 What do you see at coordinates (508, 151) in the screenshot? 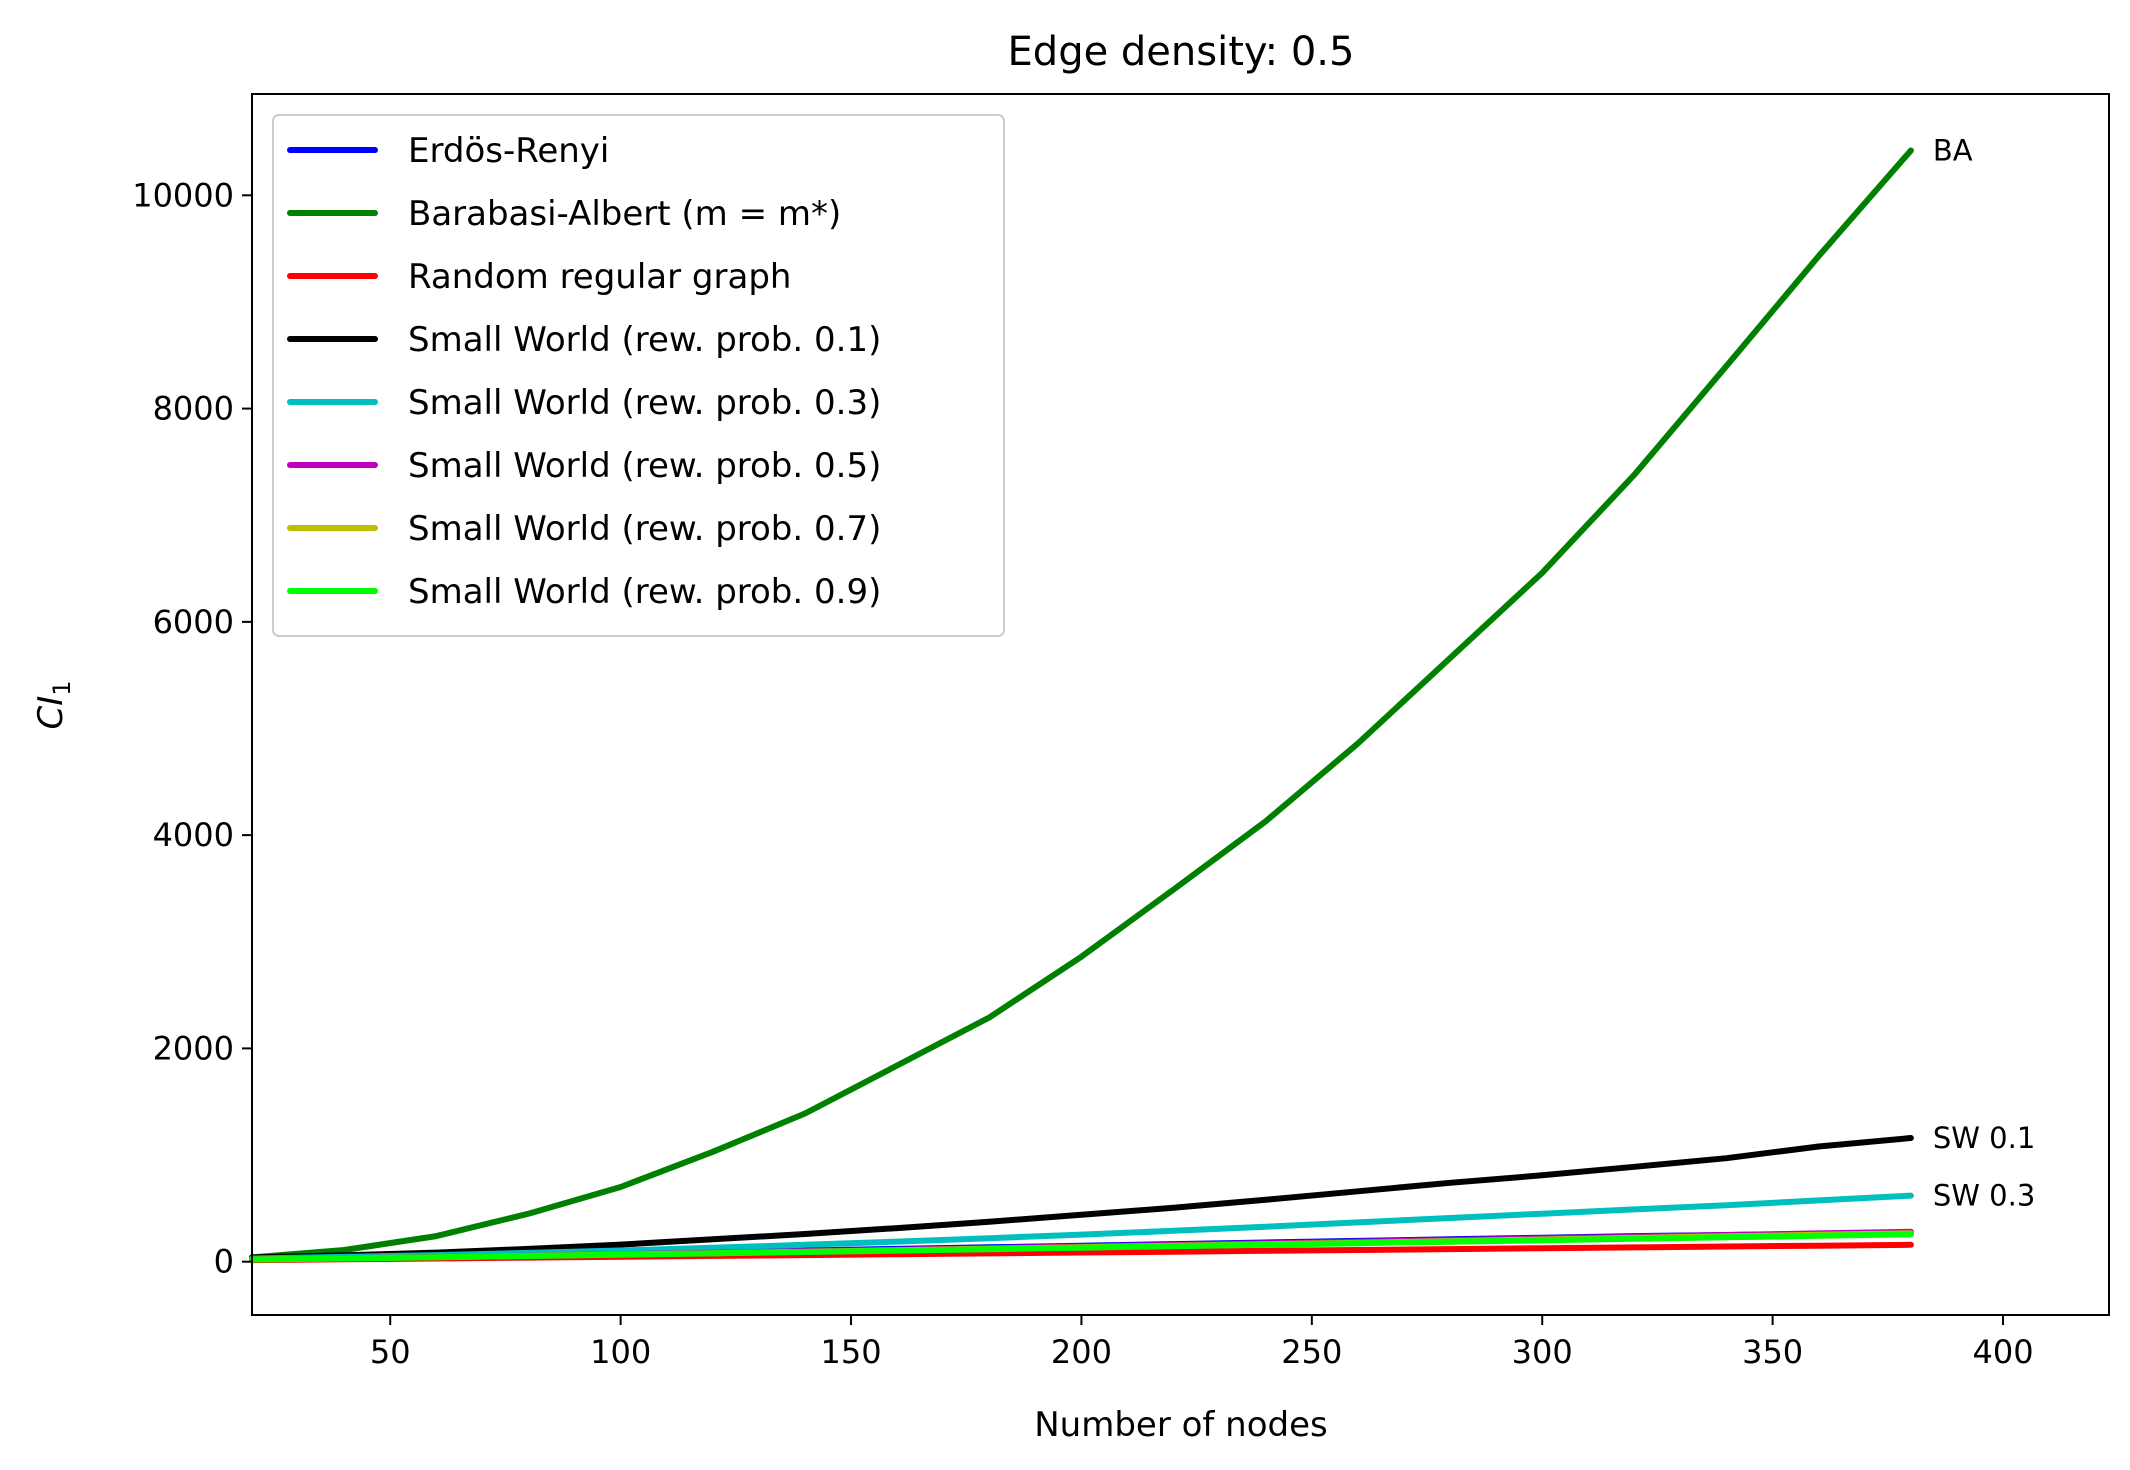
I see `legend-label-0: Erdös-Renyi` at bounding box center [508, 151].